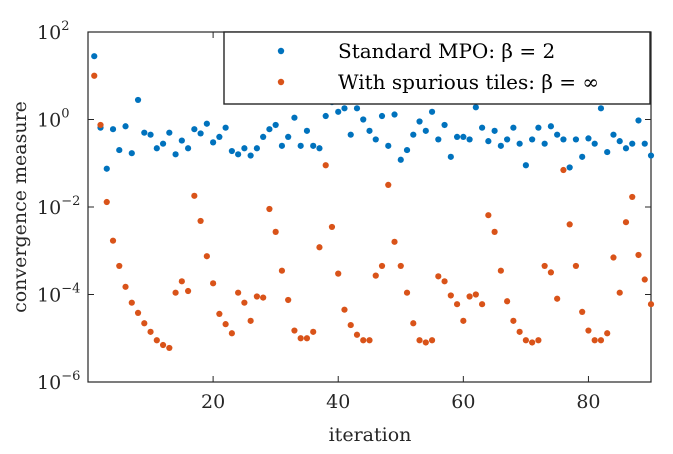 Image resolution: width=673 pixels, height=454 pixels. I want to click on y-tick-label: 10⁻⁶, so click(58, 381).